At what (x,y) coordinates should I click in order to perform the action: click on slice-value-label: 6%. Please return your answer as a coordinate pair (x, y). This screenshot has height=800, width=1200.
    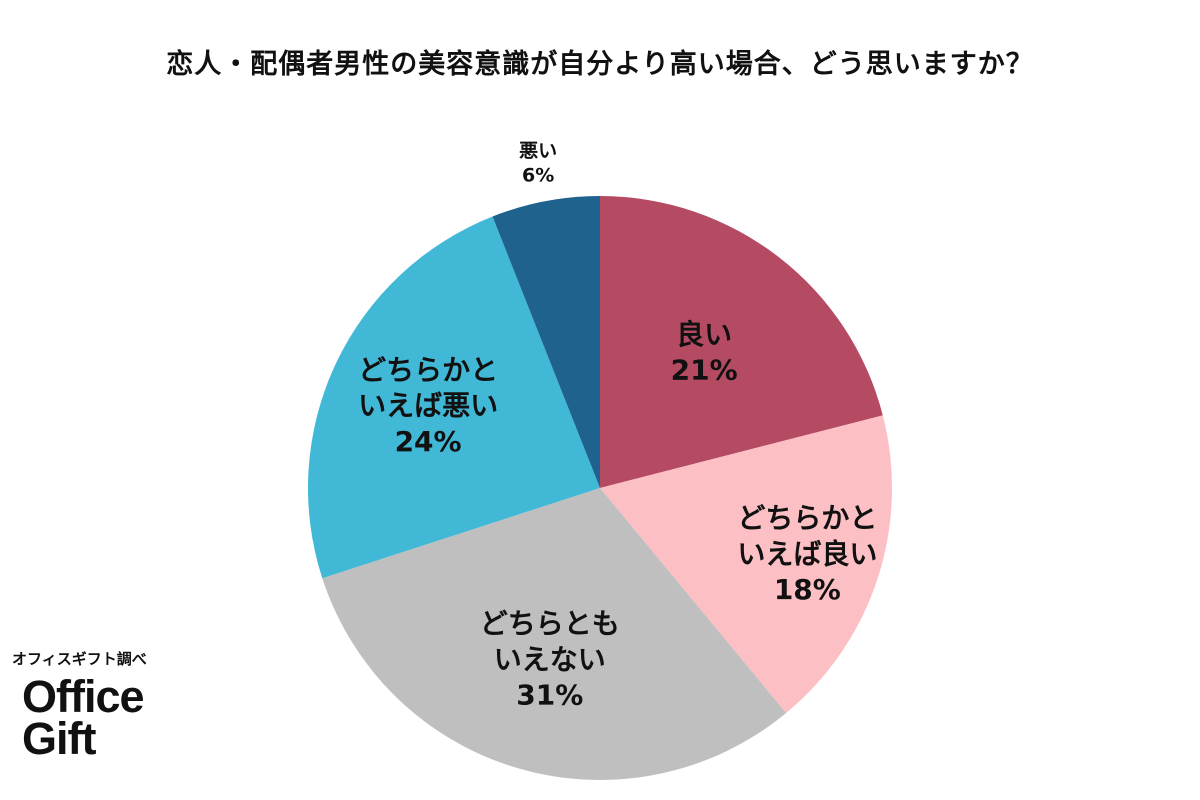
    Looking at the image, I should click on (538, 176).